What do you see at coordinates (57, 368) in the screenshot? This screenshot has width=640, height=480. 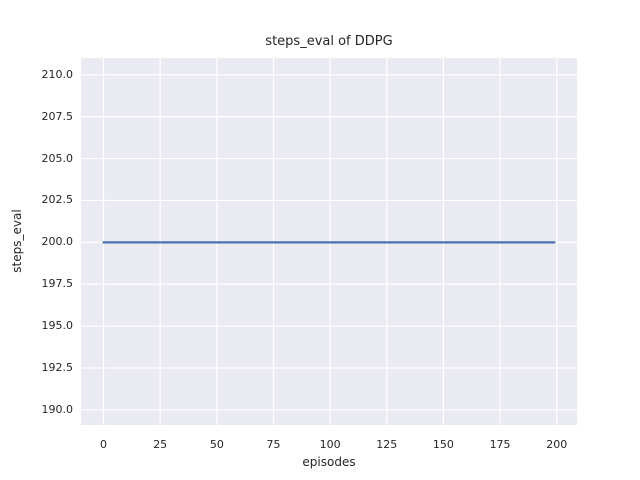 I see `y-tick-label: 192.5` at bounding box center [57, 368].